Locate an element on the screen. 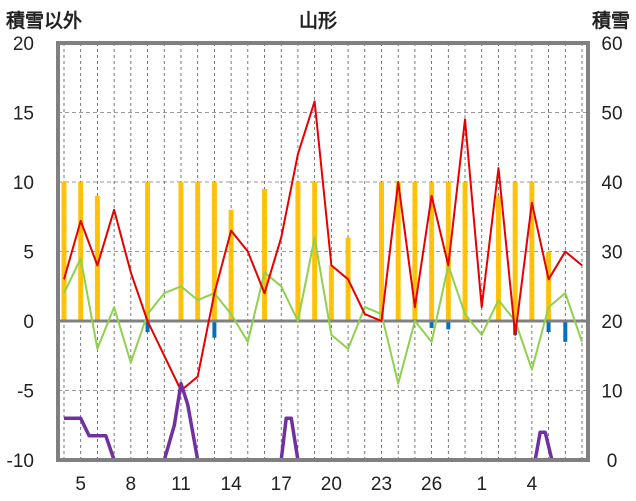 This screenshot has width=636, height=501. y2-axis-label: 積雪 is located at coordinates (610, 21).